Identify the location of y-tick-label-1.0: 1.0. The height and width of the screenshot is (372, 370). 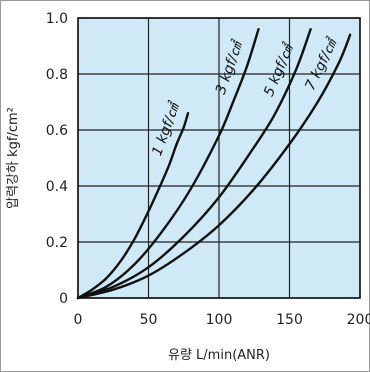
(57, 19).